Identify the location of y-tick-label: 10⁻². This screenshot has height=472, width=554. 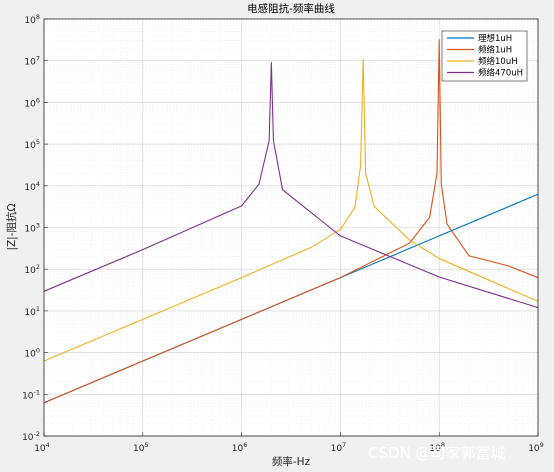
(31, 436).